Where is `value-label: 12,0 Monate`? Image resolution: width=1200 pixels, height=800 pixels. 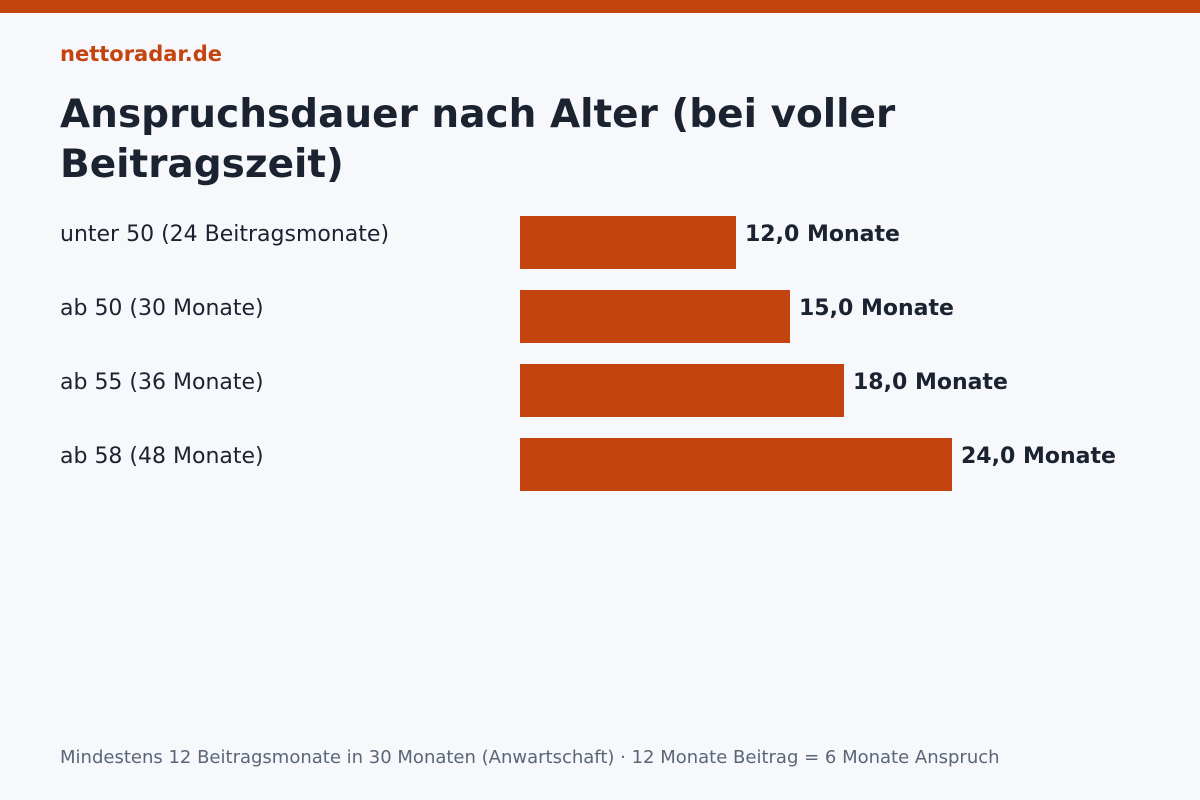
value-label: 12,0 Monate is located at coordinates (822, 234).